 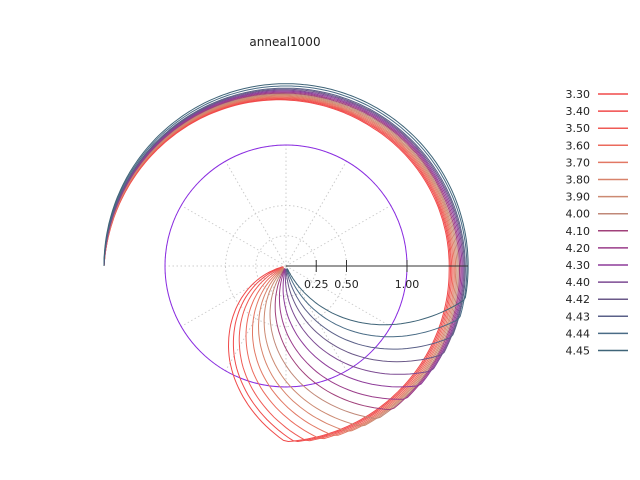 I want to click on radial-axis: 0.25 0.50 1.00, so click(x=377, y=275).